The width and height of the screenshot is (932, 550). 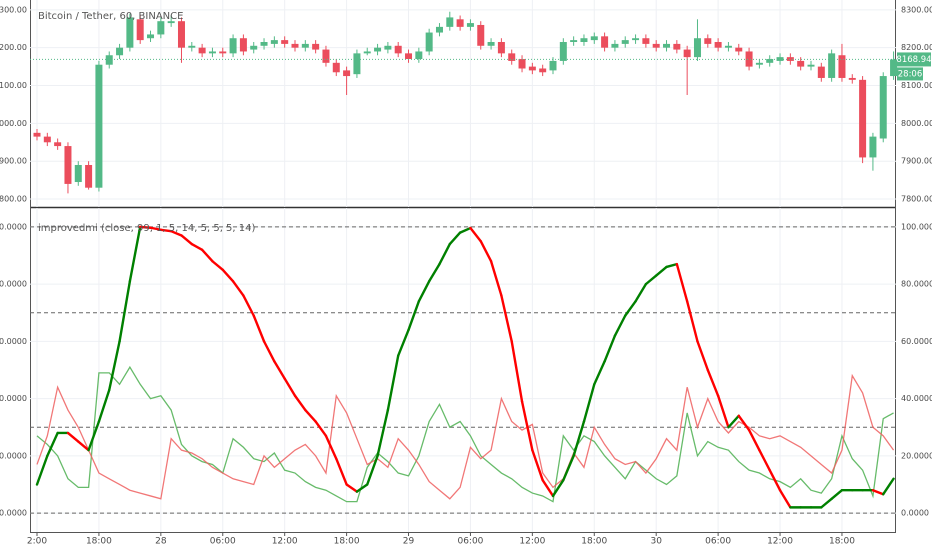 What do you see at coordinates (223, 542) in the screenshot?
I see `x-tick-label: 06:00` at bounding box center [223, 542].